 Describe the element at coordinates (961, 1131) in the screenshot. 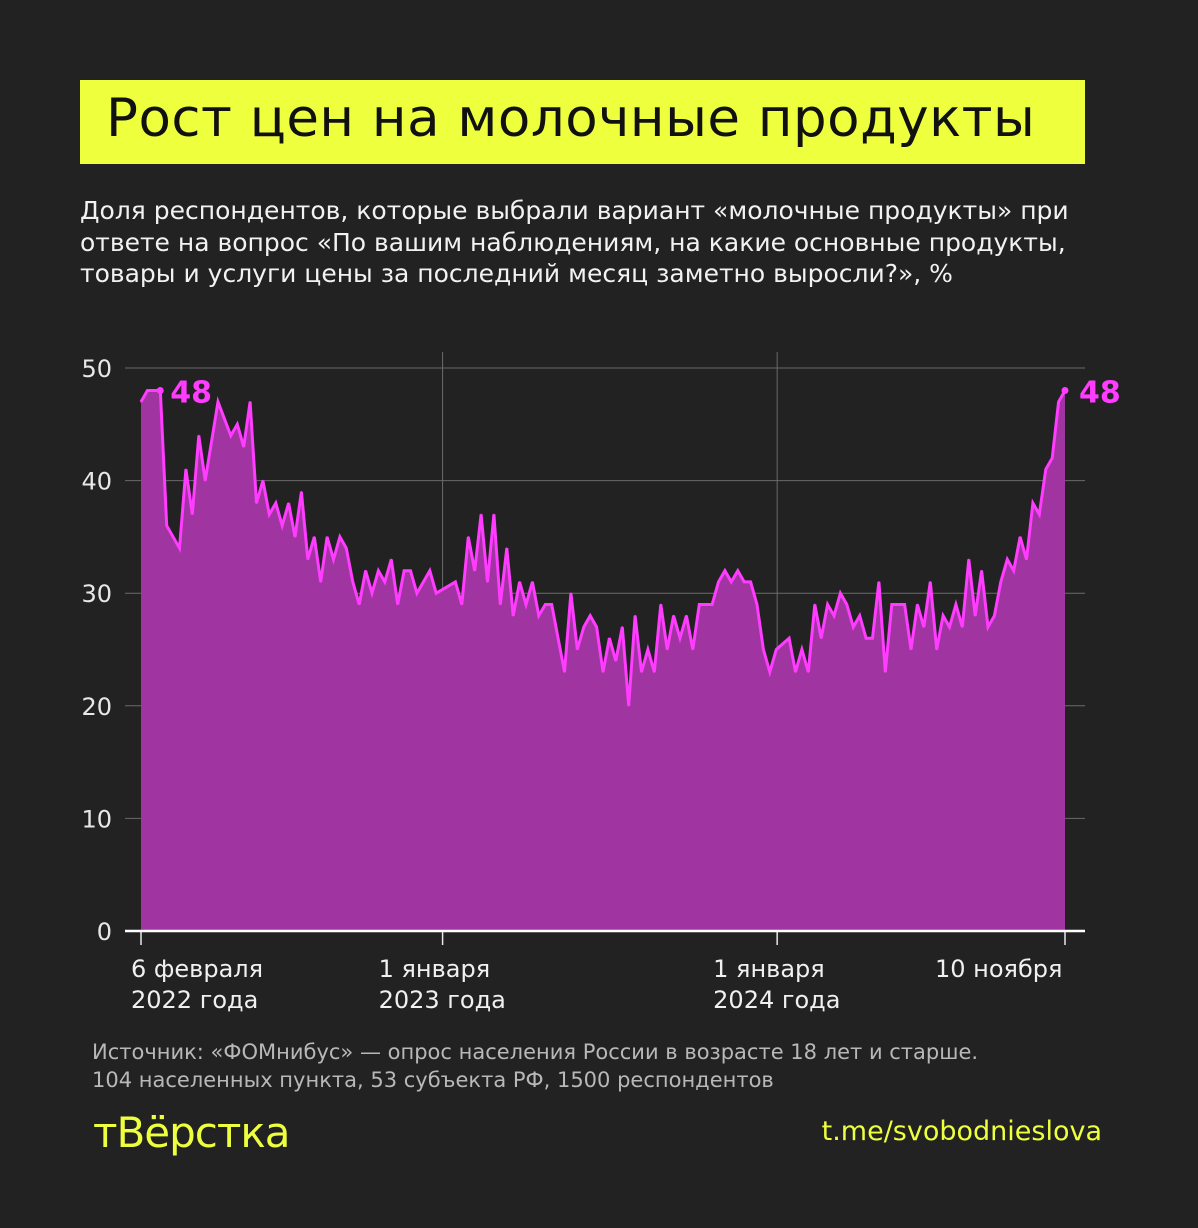

I see `telegram-link: t.me/svobodnieslova` at that location.